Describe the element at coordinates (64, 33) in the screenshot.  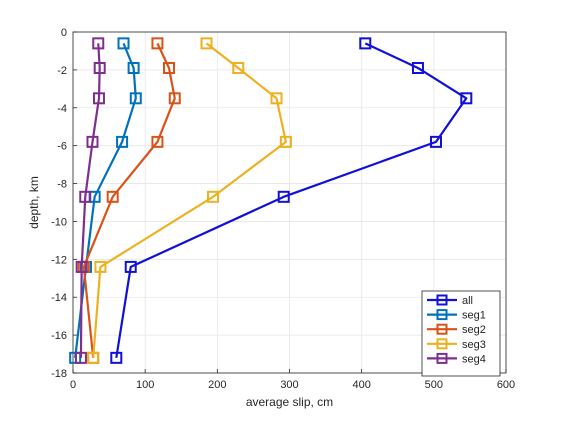
I see `y-tick-label: 0` at that location.